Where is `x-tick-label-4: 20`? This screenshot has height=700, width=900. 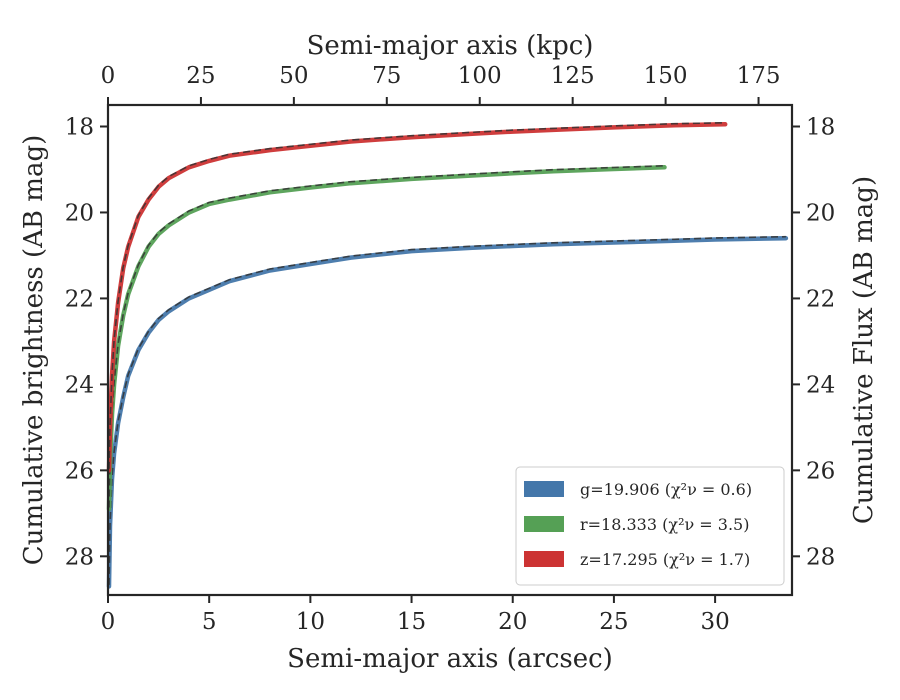
x-tick-label-4: 20 is located at coordinates (512, 622).